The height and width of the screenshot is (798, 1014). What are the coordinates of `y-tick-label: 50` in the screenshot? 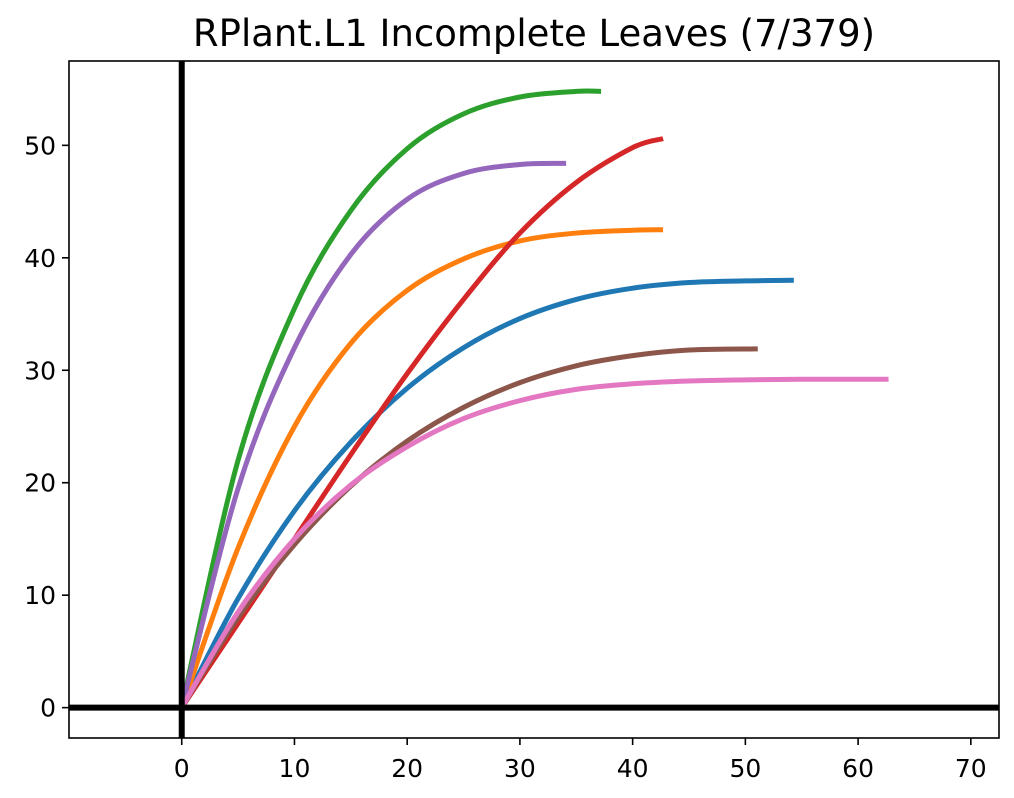 It's located at (40, 145).